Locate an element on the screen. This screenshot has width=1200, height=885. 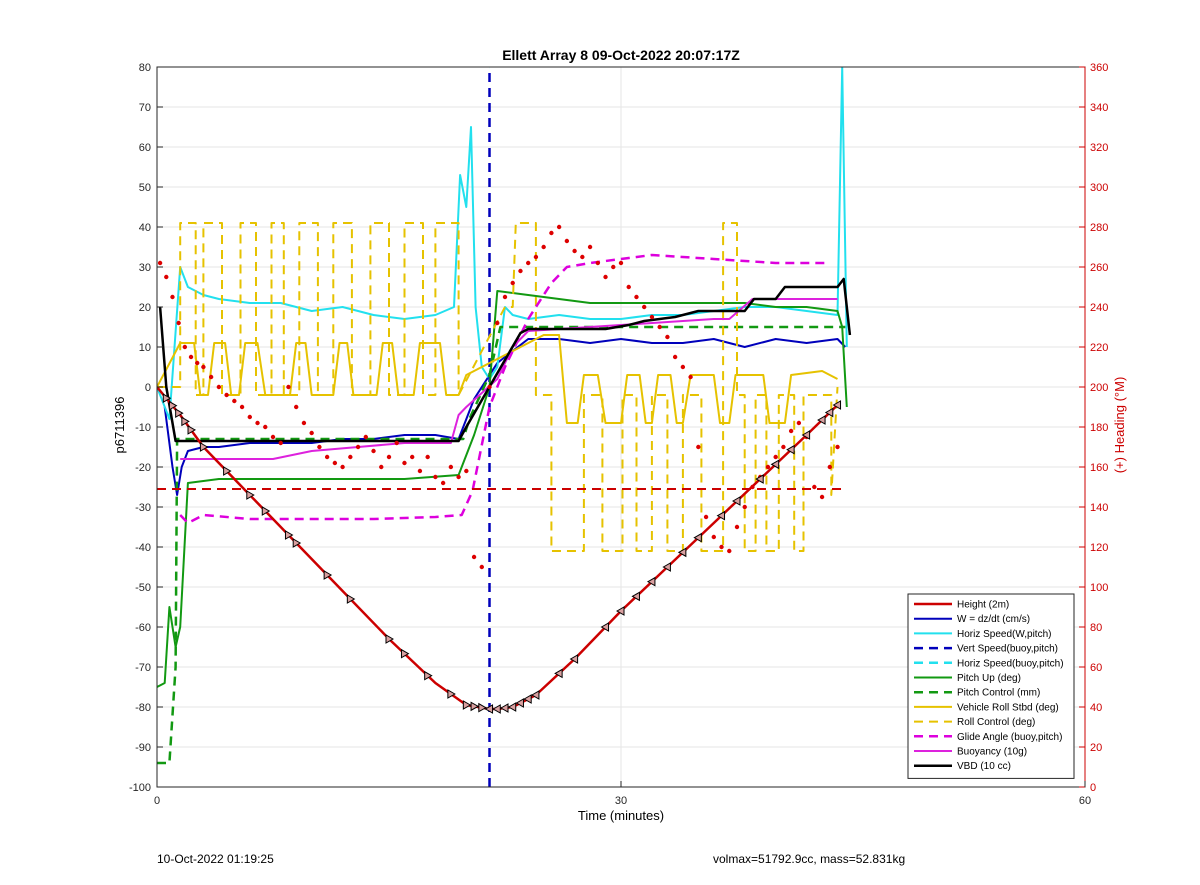
y-tick-label: -50 is located at coordinates (143, 588).